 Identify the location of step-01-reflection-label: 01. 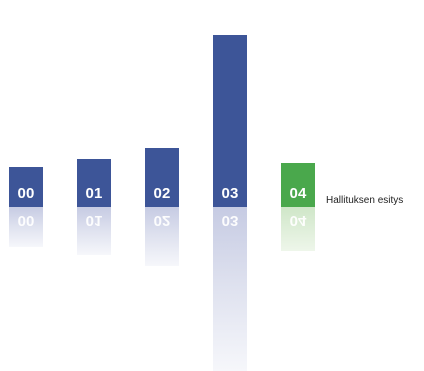
(94, 220).